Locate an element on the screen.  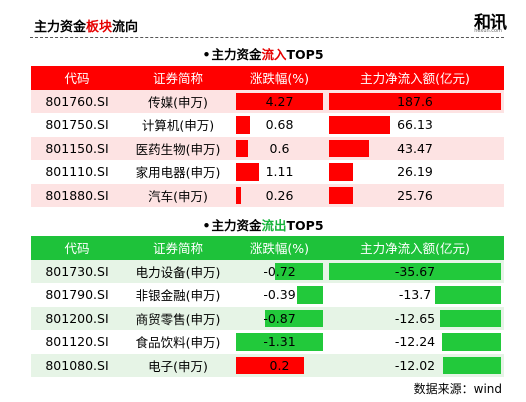
change-percent-cell: -0.87 is located at coordinates (279, 319).